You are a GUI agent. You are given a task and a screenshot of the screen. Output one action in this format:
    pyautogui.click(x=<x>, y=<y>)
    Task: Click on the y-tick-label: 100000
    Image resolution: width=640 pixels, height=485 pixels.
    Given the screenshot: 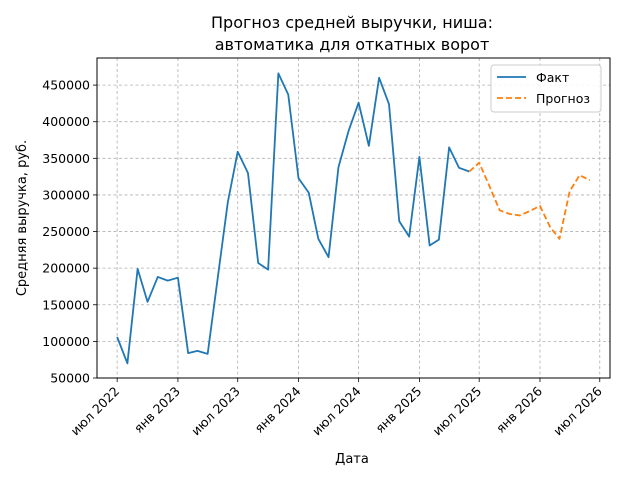 What is the action you would take?
    pyautogui.click(x=66, y=341)
    